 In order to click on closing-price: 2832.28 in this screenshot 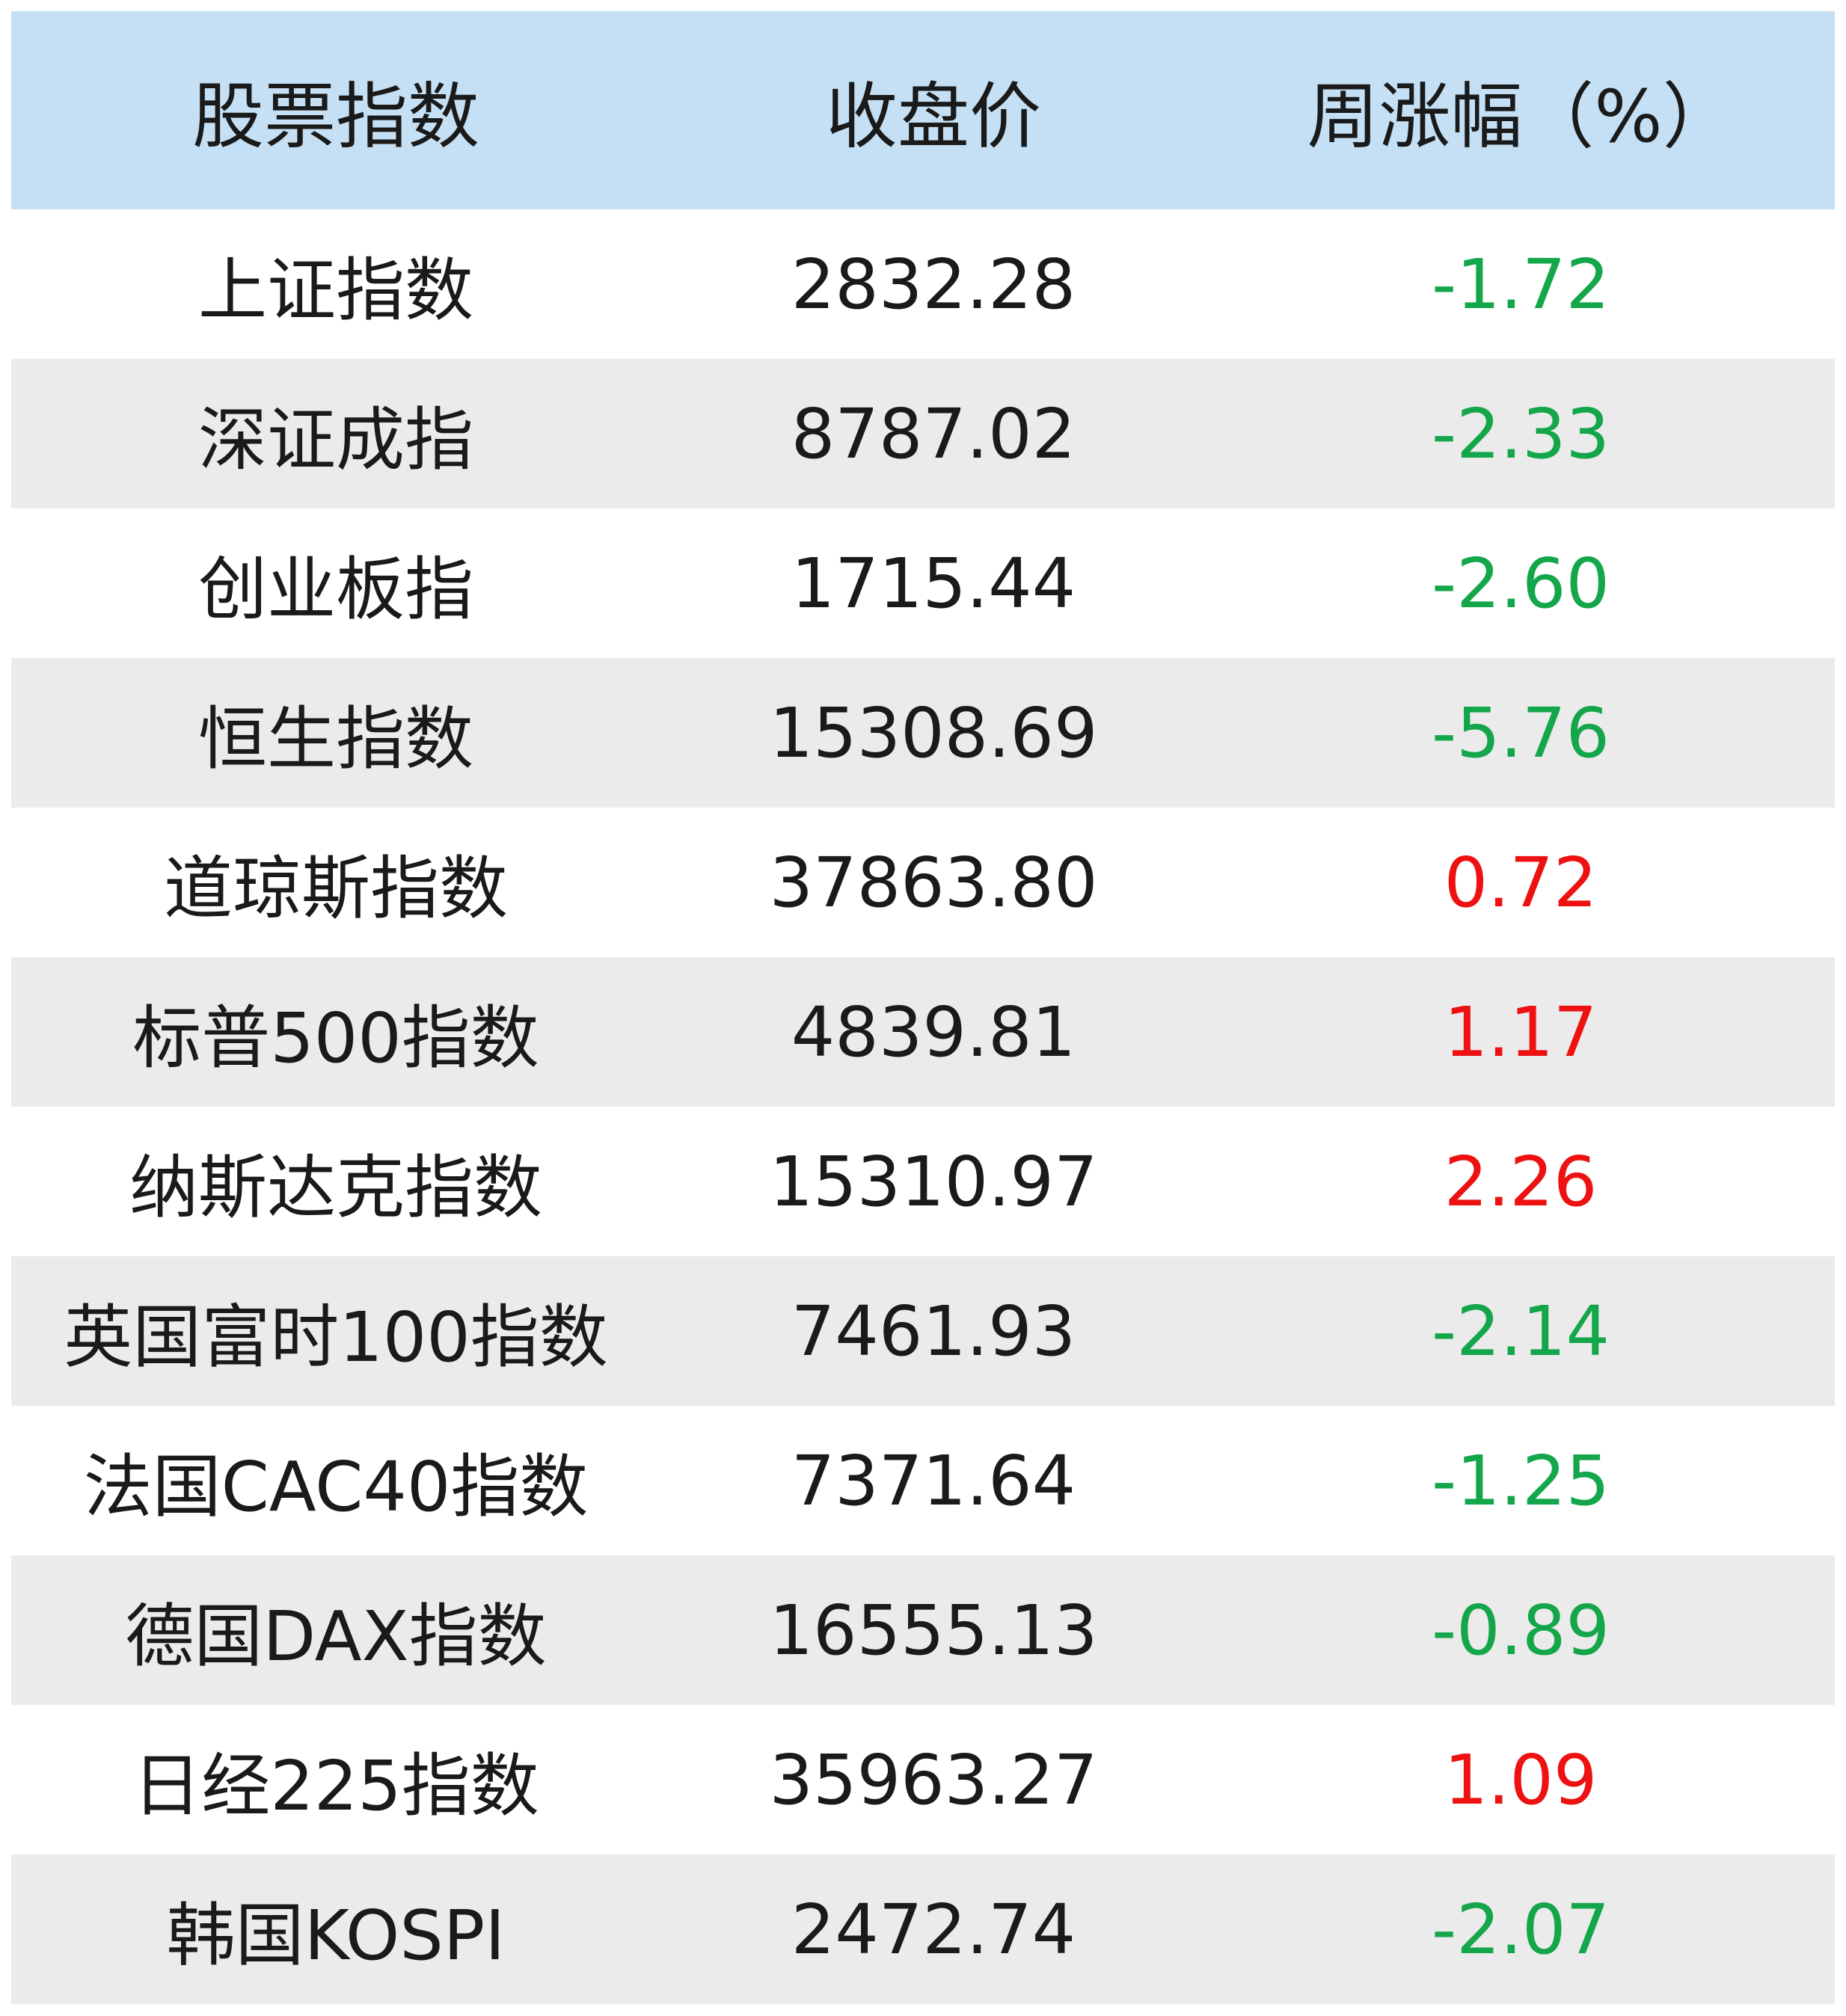, I will do `click(934, 284)`.